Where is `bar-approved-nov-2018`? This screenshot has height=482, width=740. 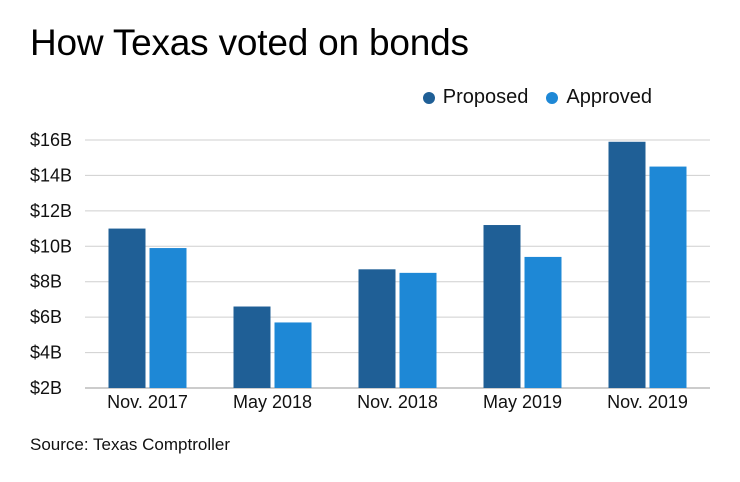 bar-approved-nov-2018 is located at coordinates (418, 330).